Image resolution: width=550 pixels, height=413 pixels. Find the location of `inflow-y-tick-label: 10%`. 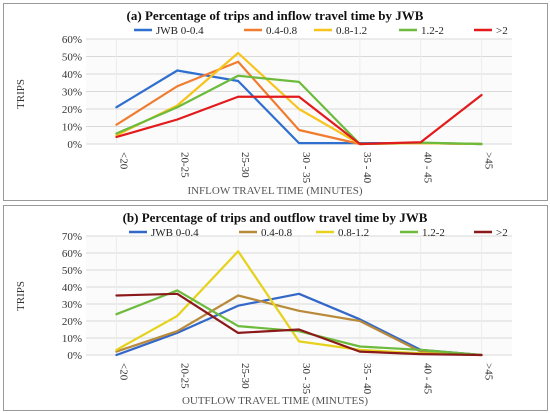

inflow-y-tick-label: 10% is located at coordinates (72, 128).